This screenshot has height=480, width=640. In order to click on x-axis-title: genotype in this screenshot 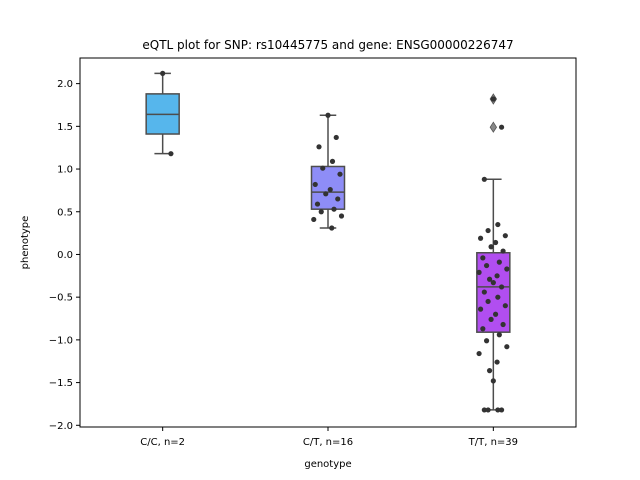, I will do `click(327, 464)`.